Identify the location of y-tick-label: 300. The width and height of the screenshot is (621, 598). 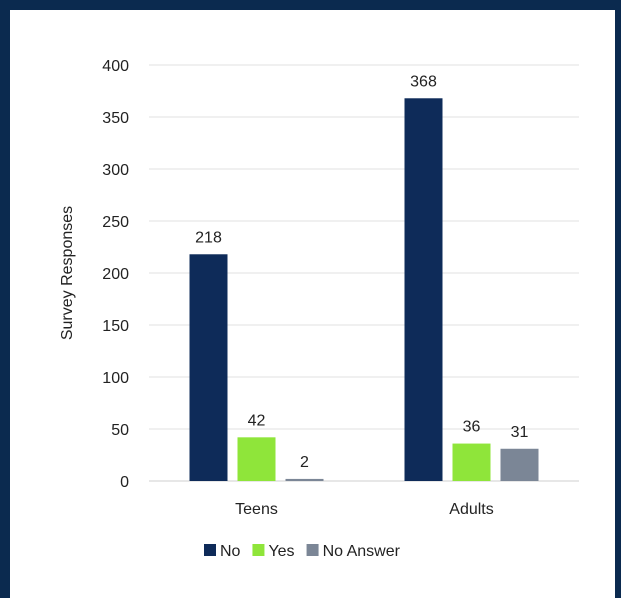
(115, 170).